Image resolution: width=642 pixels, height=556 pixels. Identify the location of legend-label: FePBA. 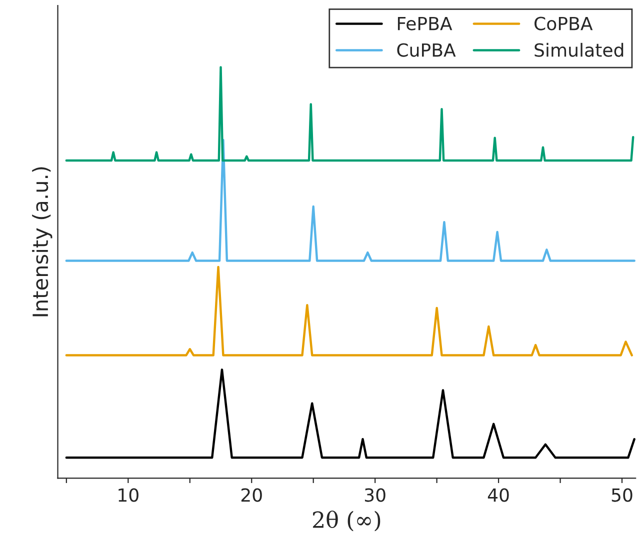
(425, 23).